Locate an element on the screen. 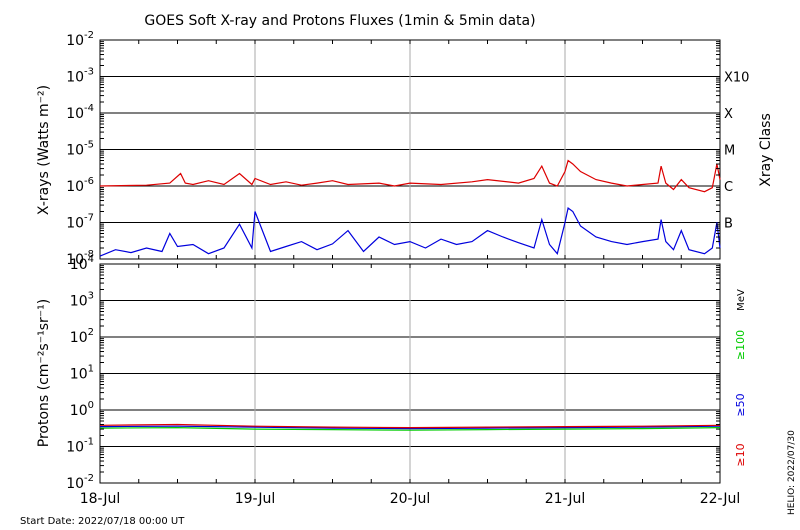 The image size is (800, 530). protons-y-axis-label: Protons (cm⁻²s⁻¹sr⁻¹) is located at coordinates (44, 373).